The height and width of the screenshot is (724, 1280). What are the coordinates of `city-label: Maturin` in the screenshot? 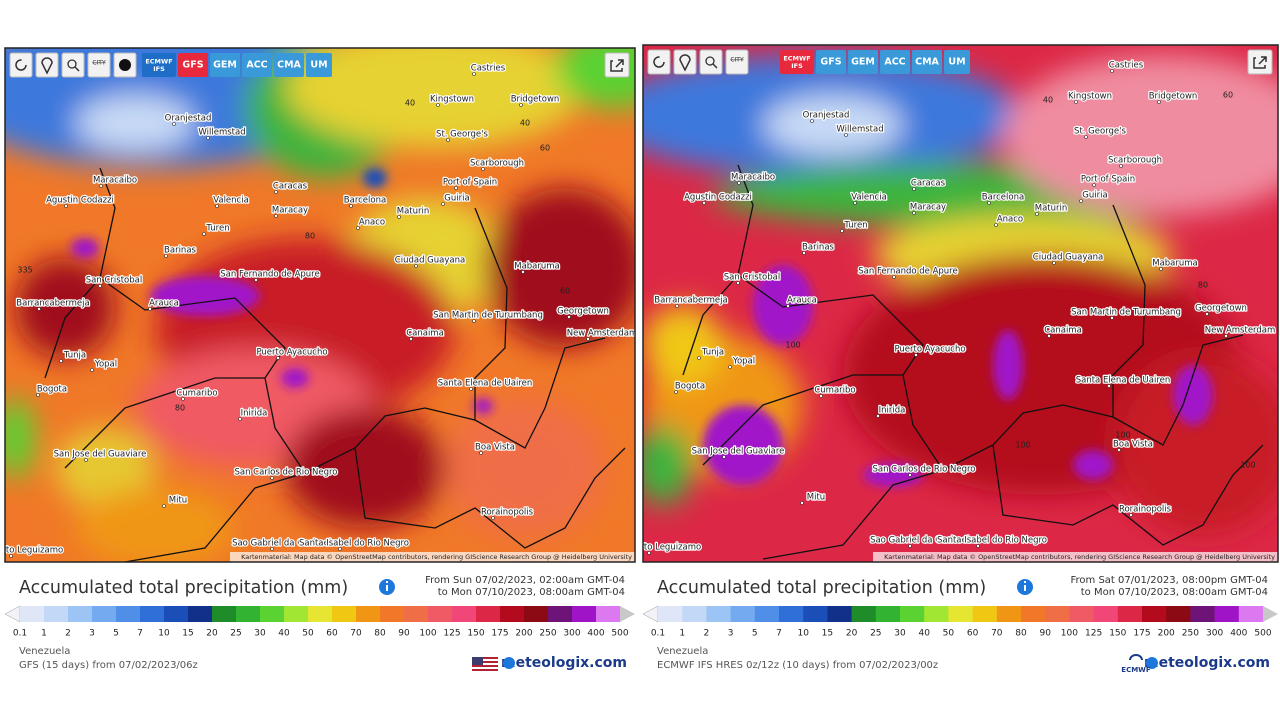 It's located at (413, 212).